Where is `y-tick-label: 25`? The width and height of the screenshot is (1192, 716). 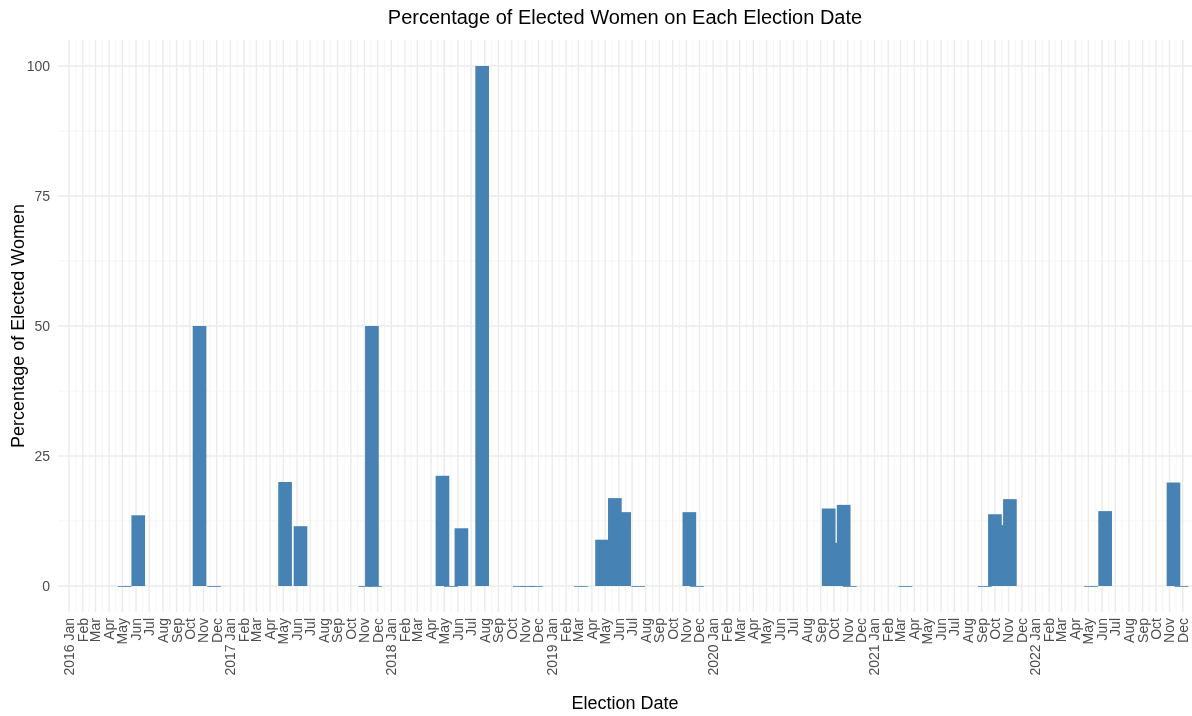 y-tick-label: 25 is located at coordinates (42, 455).